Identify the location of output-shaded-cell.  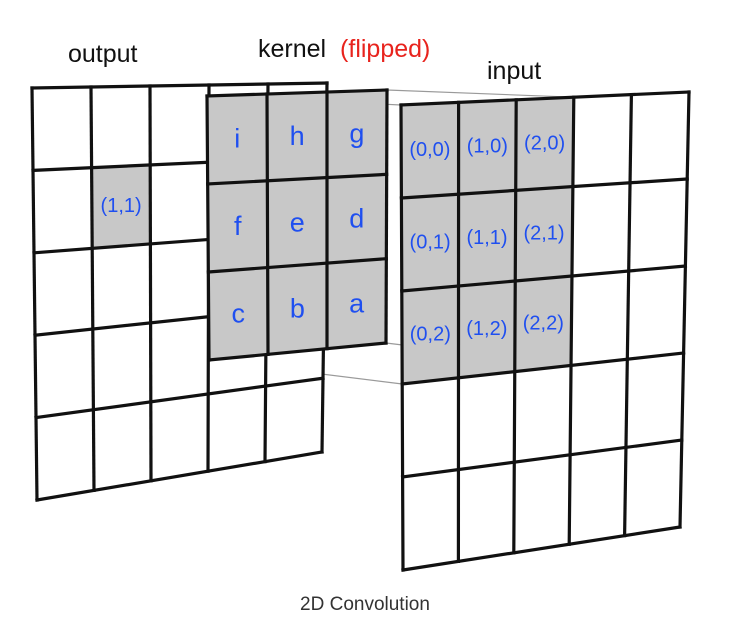
(121, 207).